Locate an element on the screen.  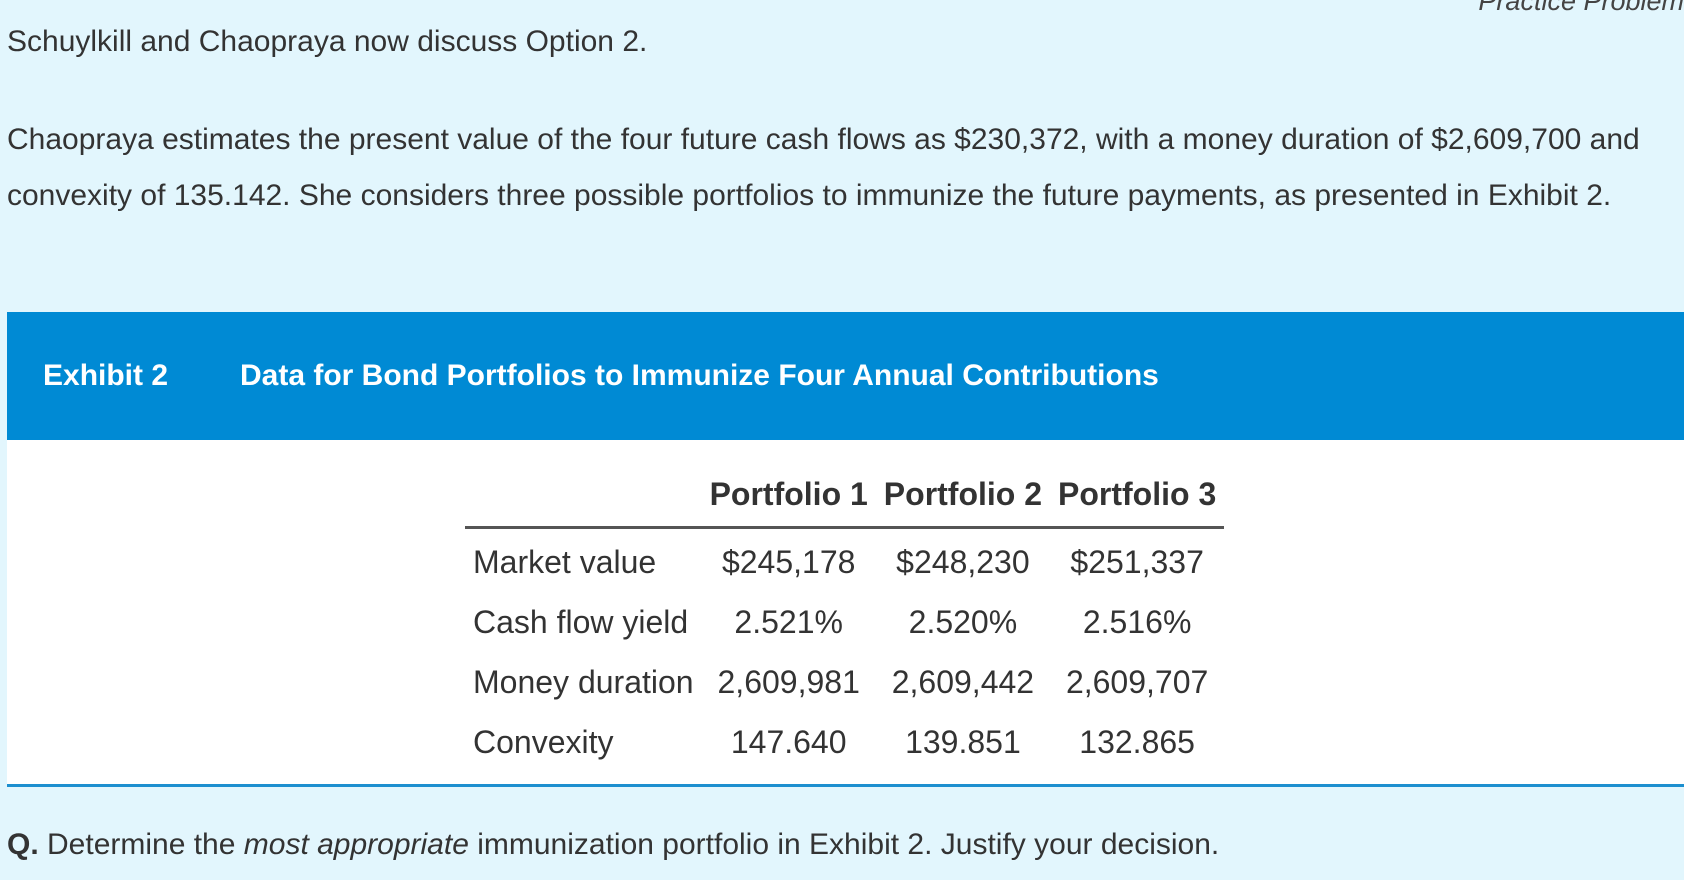
page-header-title: Practice Problem is located at coordinates (1581, 8).